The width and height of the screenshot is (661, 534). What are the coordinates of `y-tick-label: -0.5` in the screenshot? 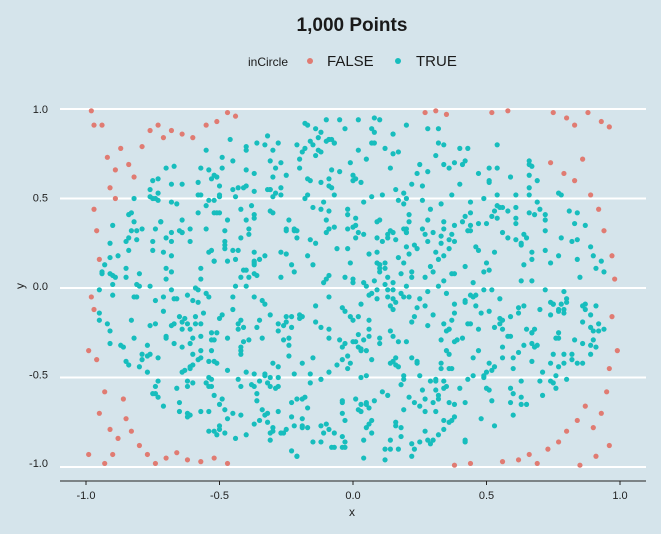 It's located at (38, 376).